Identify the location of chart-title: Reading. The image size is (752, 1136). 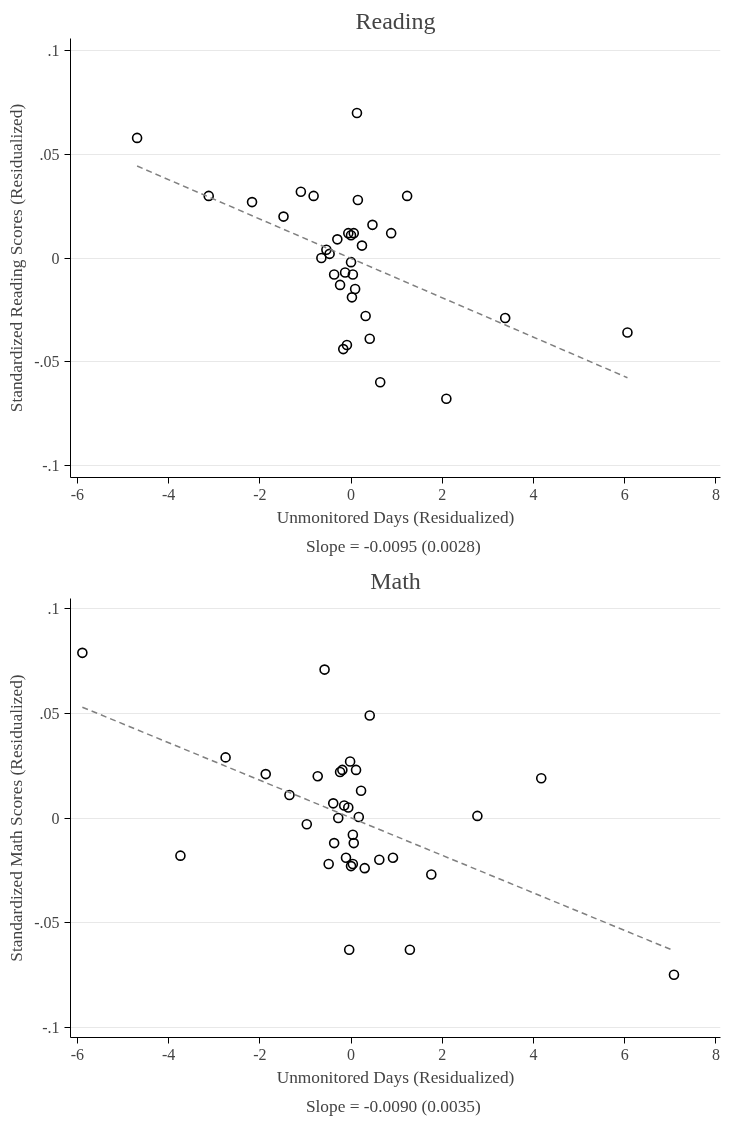
(395, 20).